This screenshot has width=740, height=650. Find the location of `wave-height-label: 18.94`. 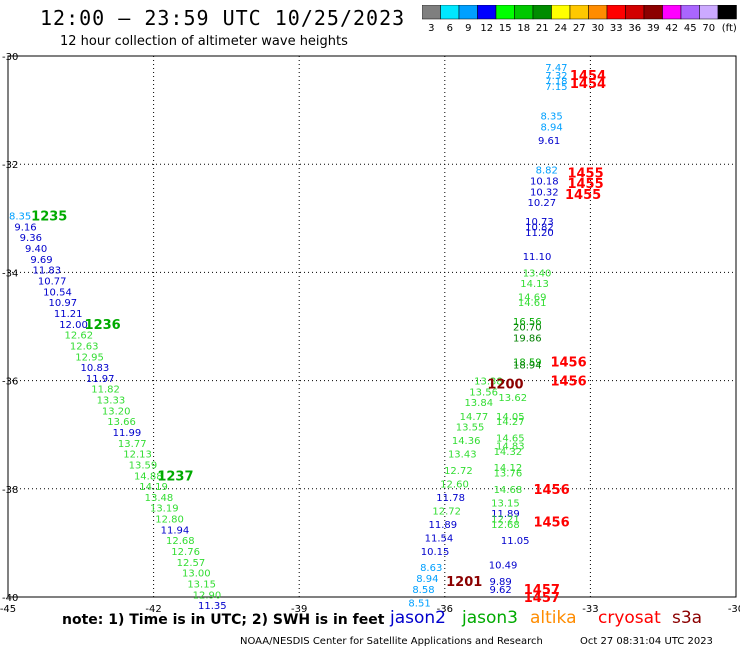

wave-height-label: 18.94 is located at coordinates (527, 365).